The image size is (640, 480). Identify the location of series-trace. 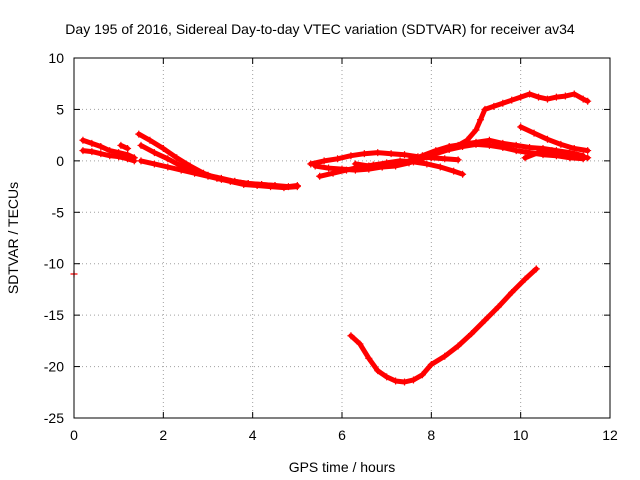
(443, 325).